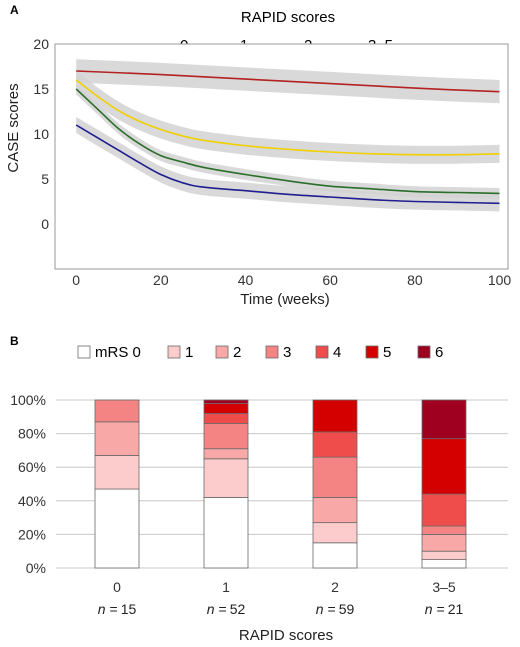 The height and width of the screenshot is (647, 520). I want to click on x-tick-label-a: 0, so click(76, 280).